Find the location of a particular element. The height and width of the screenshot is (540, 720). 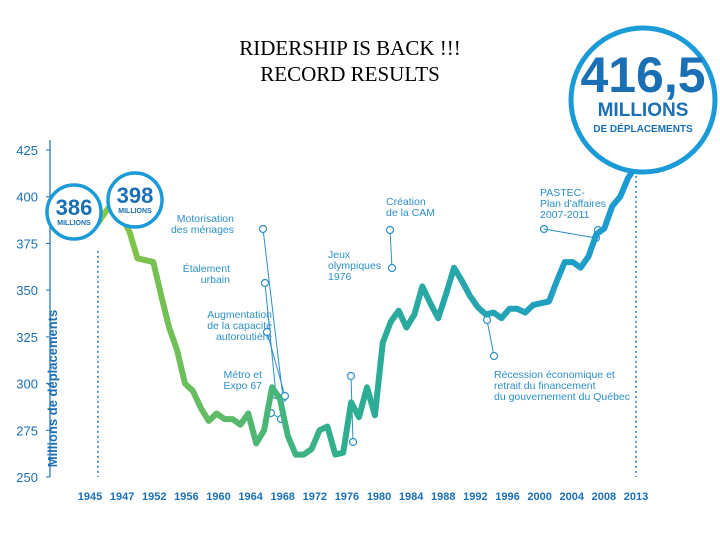

annotation-text: de la CAM is located at coordinates (410, 213).